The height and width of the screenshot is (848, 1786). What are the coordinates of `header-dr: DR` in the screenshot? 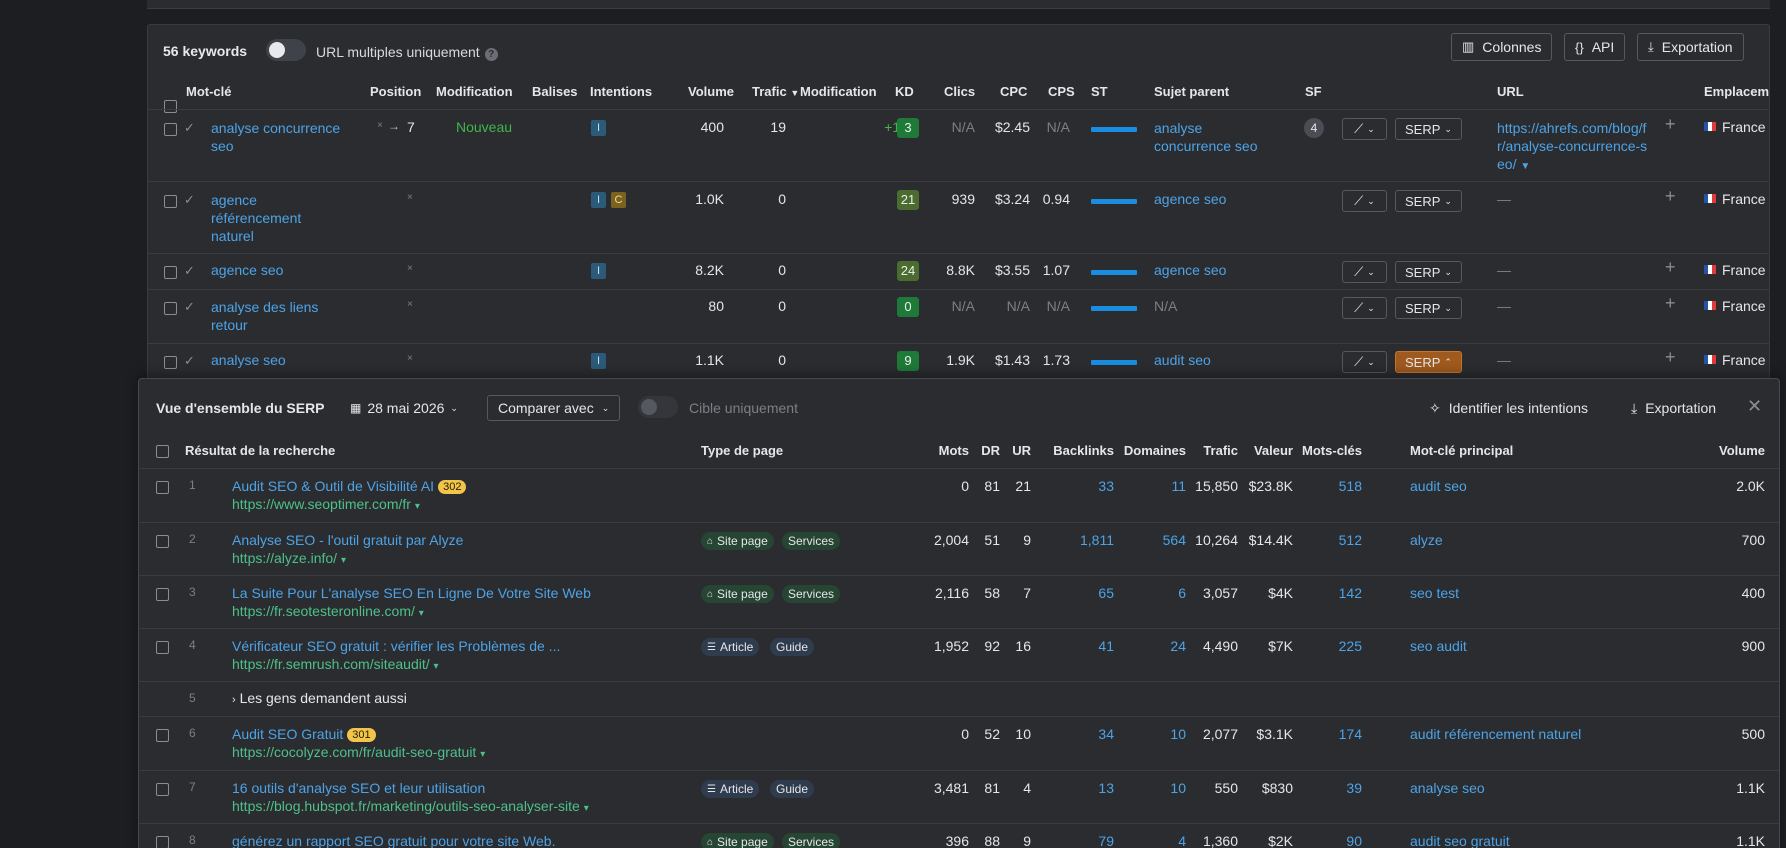 It's located at (990, 450).